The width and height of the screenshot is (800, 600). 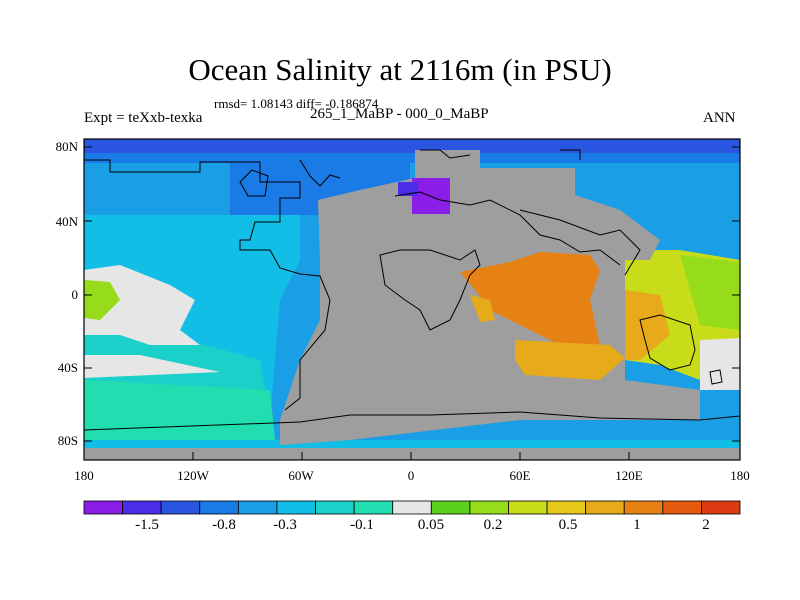 What do you see at coordinates (637, 525) in the screenshot?
I see `colorbar-label: 1` at bounding box center [637, 525].